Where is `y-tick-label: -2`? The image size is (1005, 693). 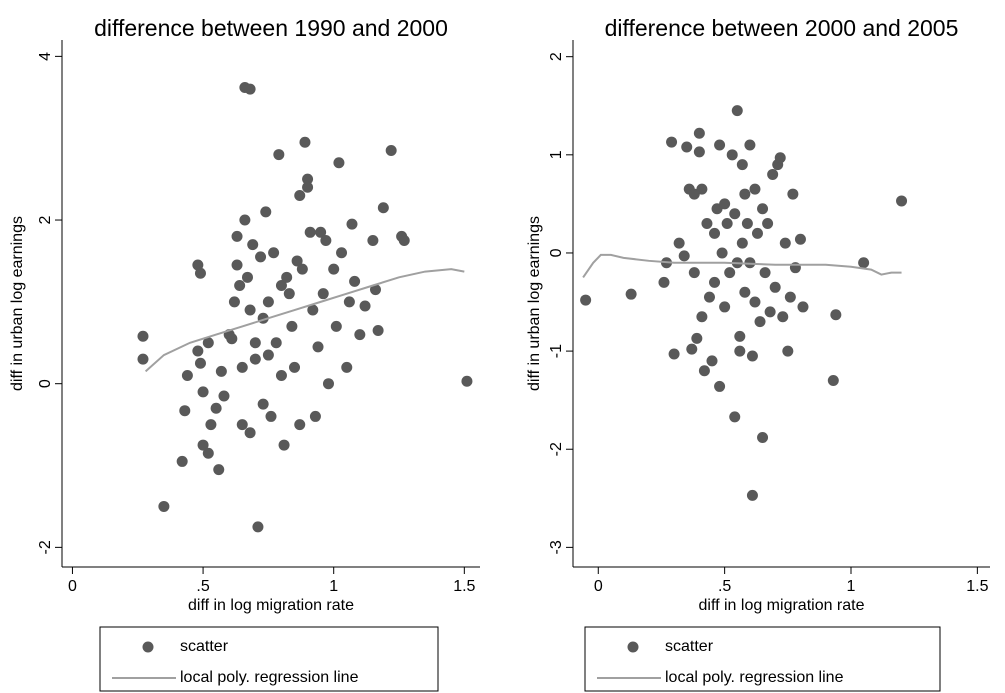 y-tick-label: -2 is located at coordinates (556, 449).